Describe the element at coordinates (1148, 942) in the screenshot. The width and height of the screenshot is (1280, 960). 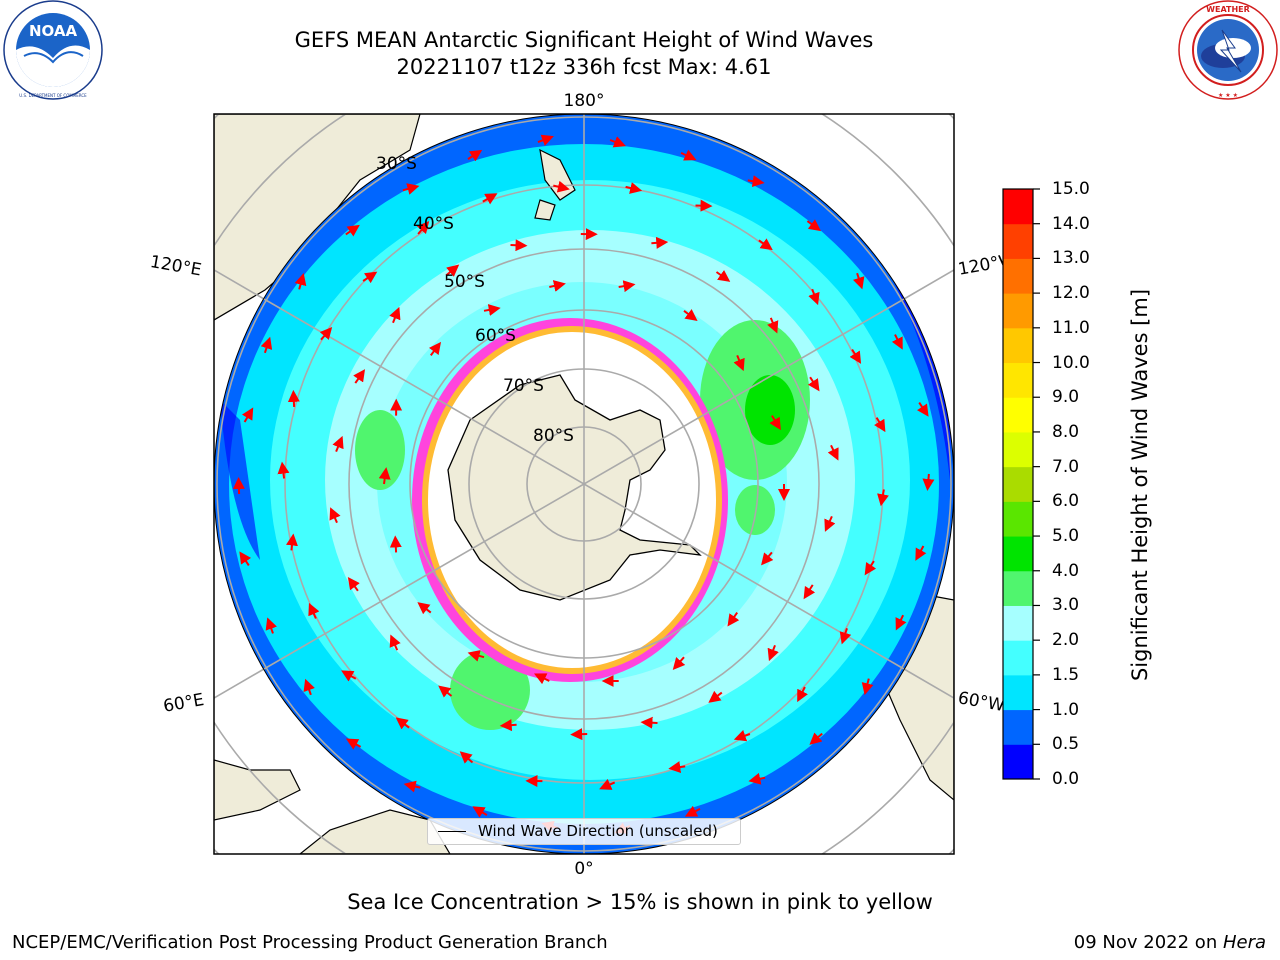
I see `footer-date-text: 09 Nov 2022 on` at that location.